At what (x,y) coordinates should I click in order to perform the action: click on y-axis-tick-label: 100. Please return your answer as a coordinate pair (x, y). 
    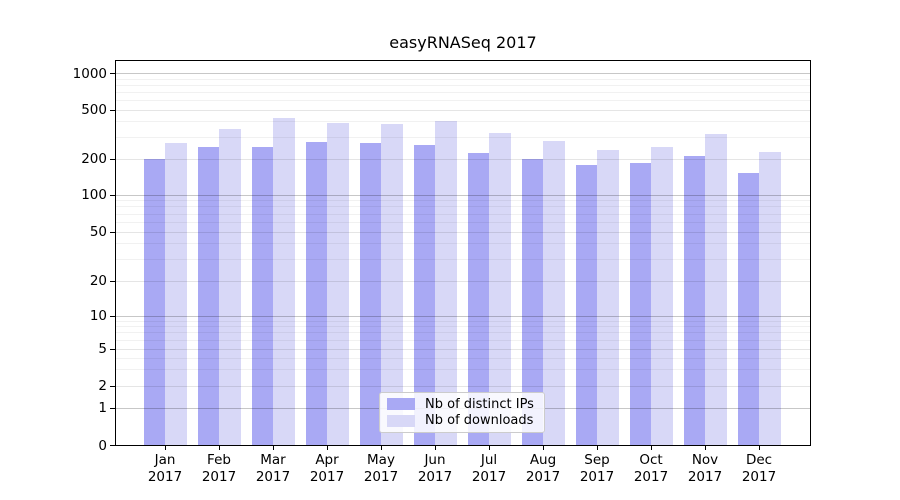
    Looking at the image, I should click on (94, 195).